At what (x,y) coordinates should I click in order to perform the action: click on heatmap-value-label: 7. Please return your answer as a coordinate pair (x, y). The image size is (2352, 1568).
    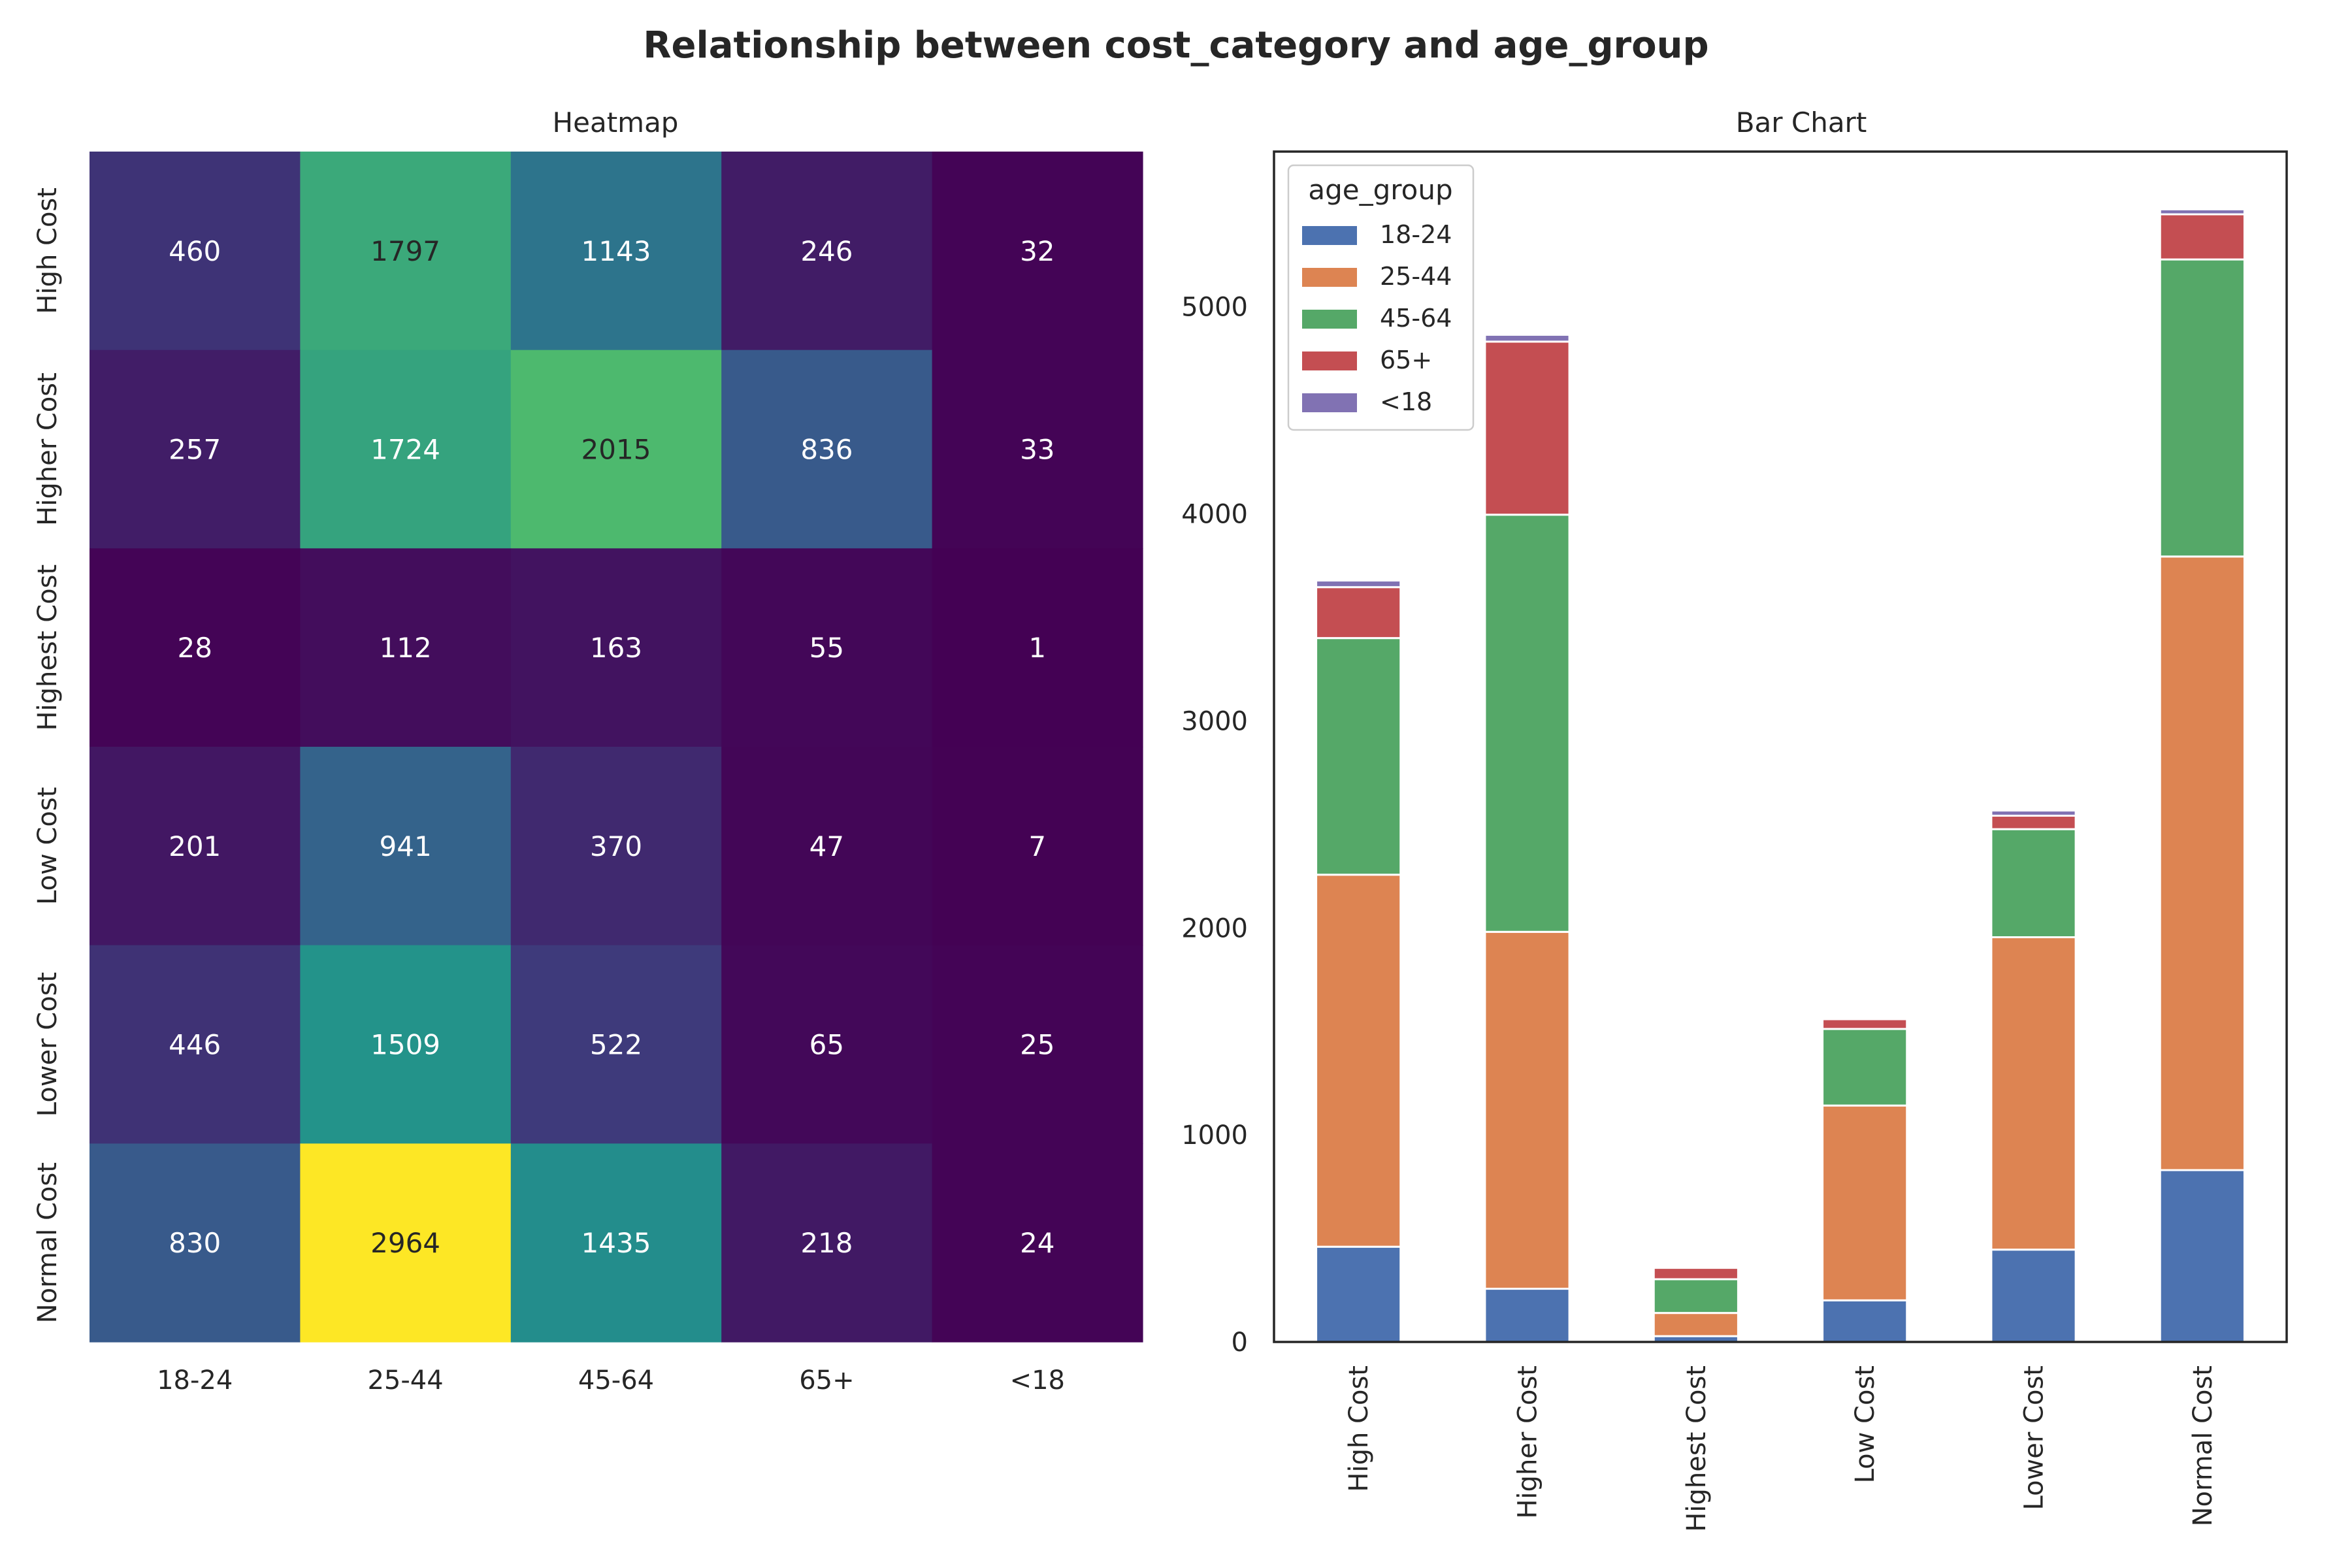
    Looking at the image, I should click on (1037, 846).